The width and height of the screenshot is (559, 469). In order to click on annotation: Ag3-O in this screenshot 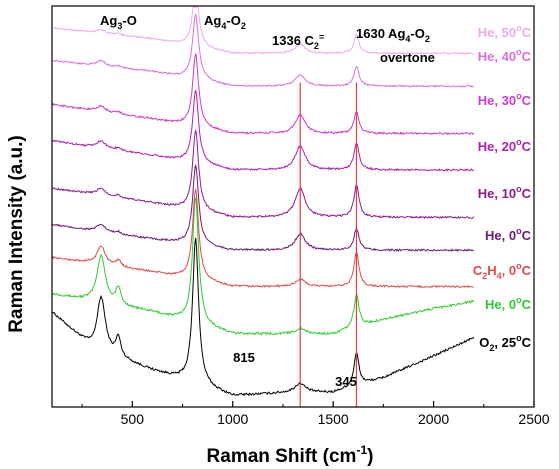, I will do `click(118, 22)`.